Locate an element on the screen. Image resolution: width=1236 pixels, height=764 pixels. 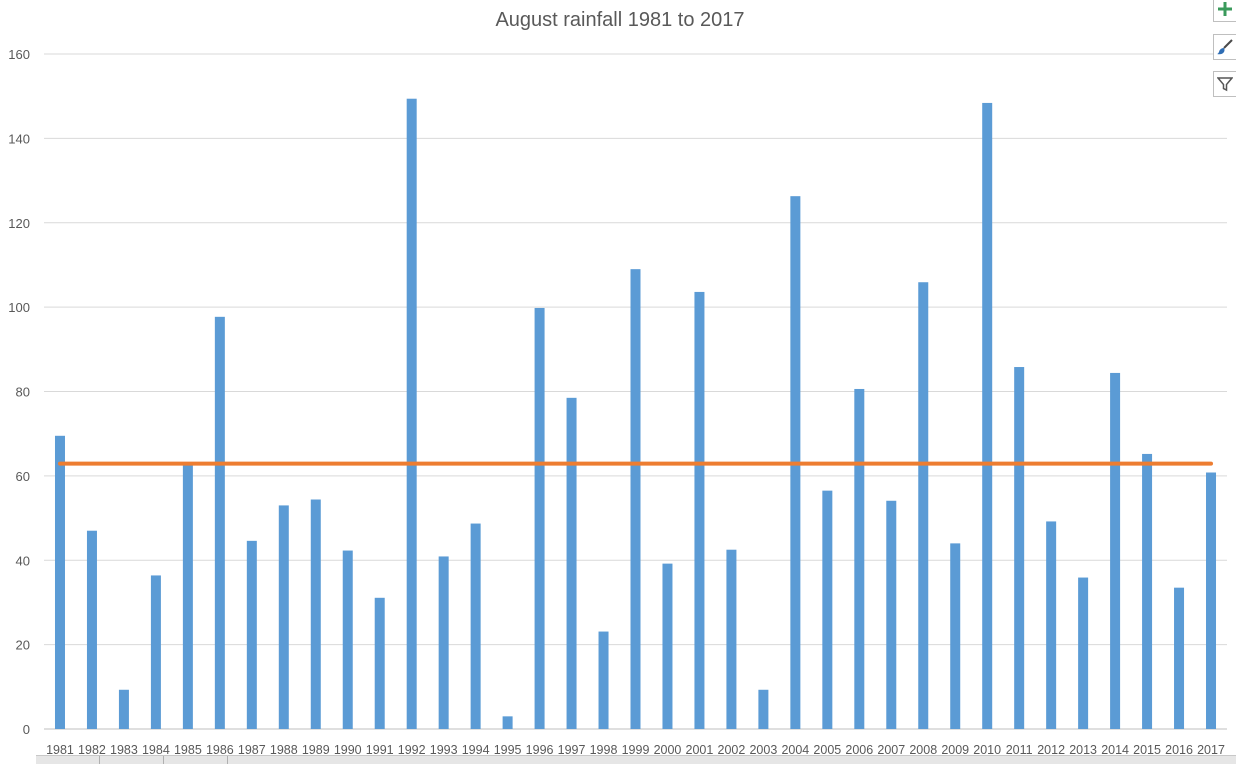
x-tick-label: 2014 is located at coordinates (1115, 750).